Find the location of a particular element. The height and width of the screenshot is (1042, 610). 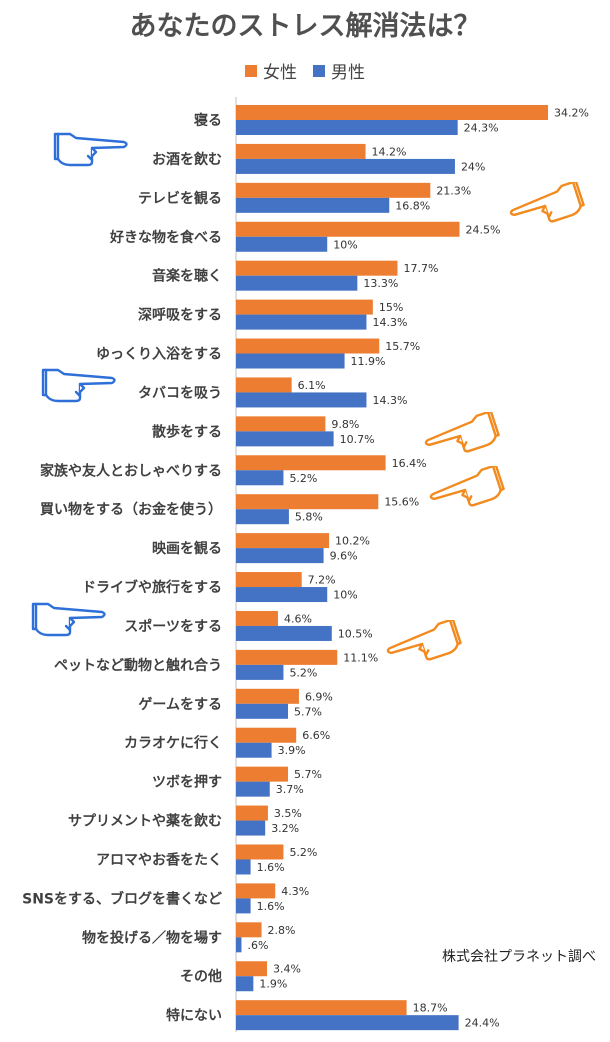

legend-swatch-male is located at coordinates (319, 70).